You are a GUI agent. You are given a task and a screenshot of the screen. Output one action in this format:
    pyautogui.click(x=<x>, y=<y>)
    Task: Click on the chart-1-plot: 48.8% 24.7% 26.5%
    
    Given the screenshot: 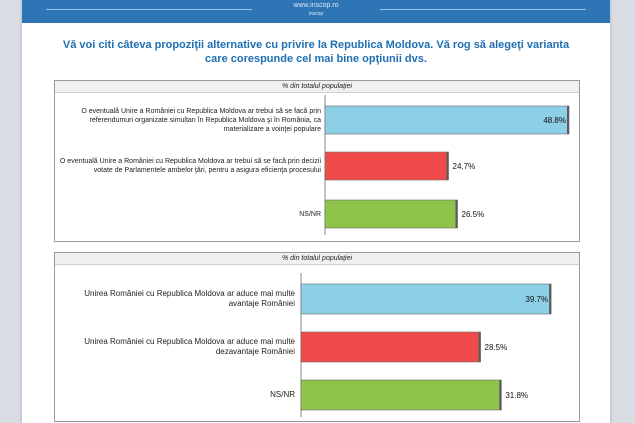 What is the action you would take?
    pyautogui.click(x=447, y=165)
    